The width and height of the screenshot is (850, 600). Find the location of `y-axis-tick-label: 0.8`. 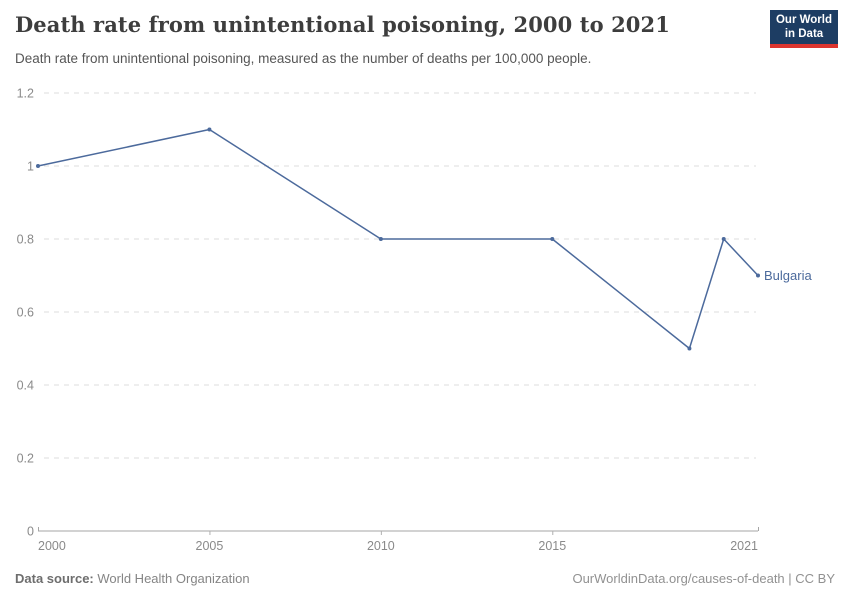

y-axis-tick-label: 0.8 is located at coordinates (25, 240).